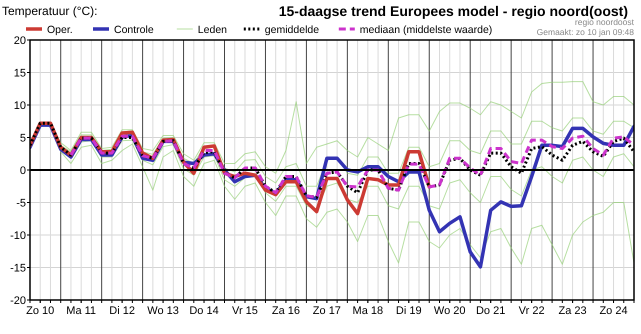 The width and height of the screenshot is (641, 334). What do you see at coordinates (23, 171) in the screenshot?
I see `y-tick-label: 0` at bounding box center [23, 171].